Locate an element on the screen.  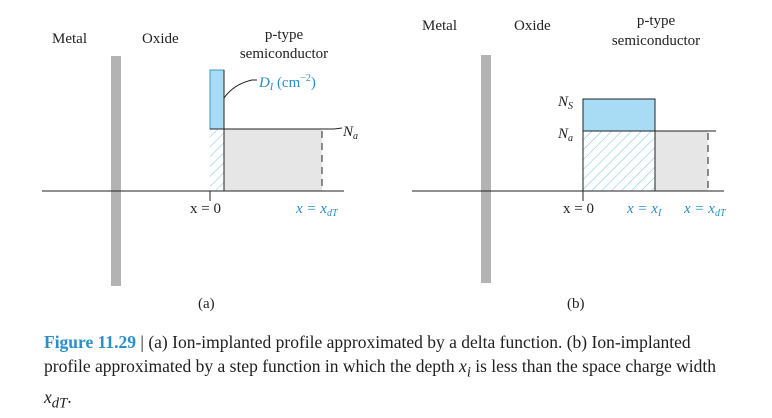
ptype-label-a-line1: p-type is located at coordinates (284, 35).